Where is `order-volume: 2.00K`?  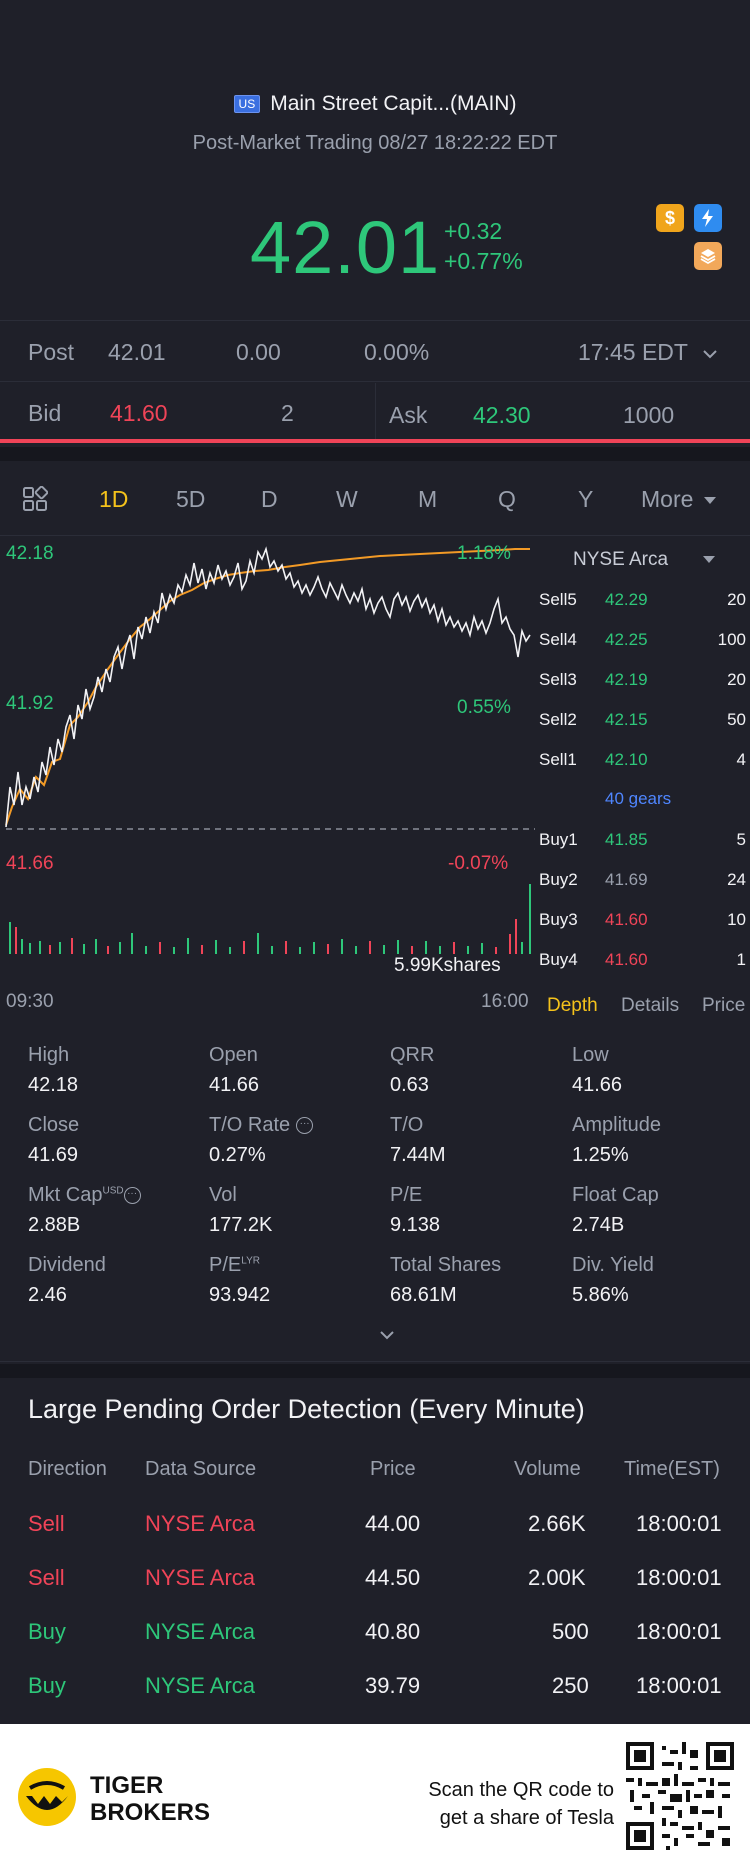
order-volume: 2.00K is located at coordinates (557, 1577).